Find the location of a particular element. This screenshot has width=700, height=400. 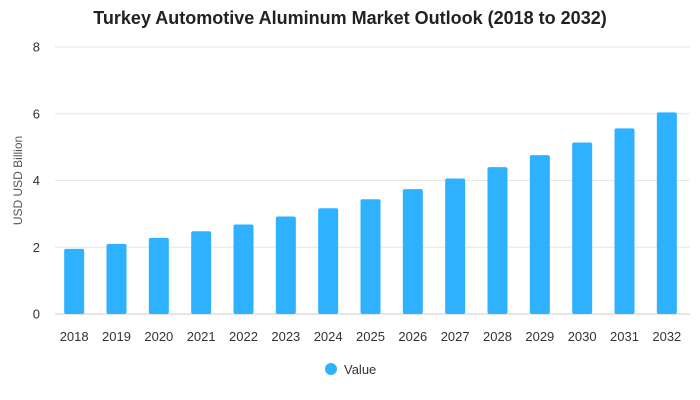

bar-2025 is located at coordinates (370, 256).